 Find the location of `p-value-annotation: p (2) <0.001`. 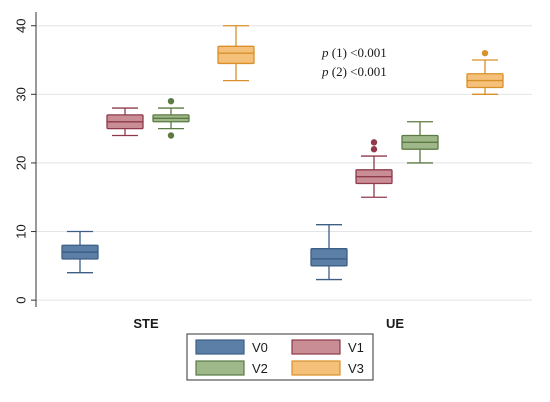

p-value-annotation: p (2) <0.001 is located at coordinates (354, 71).